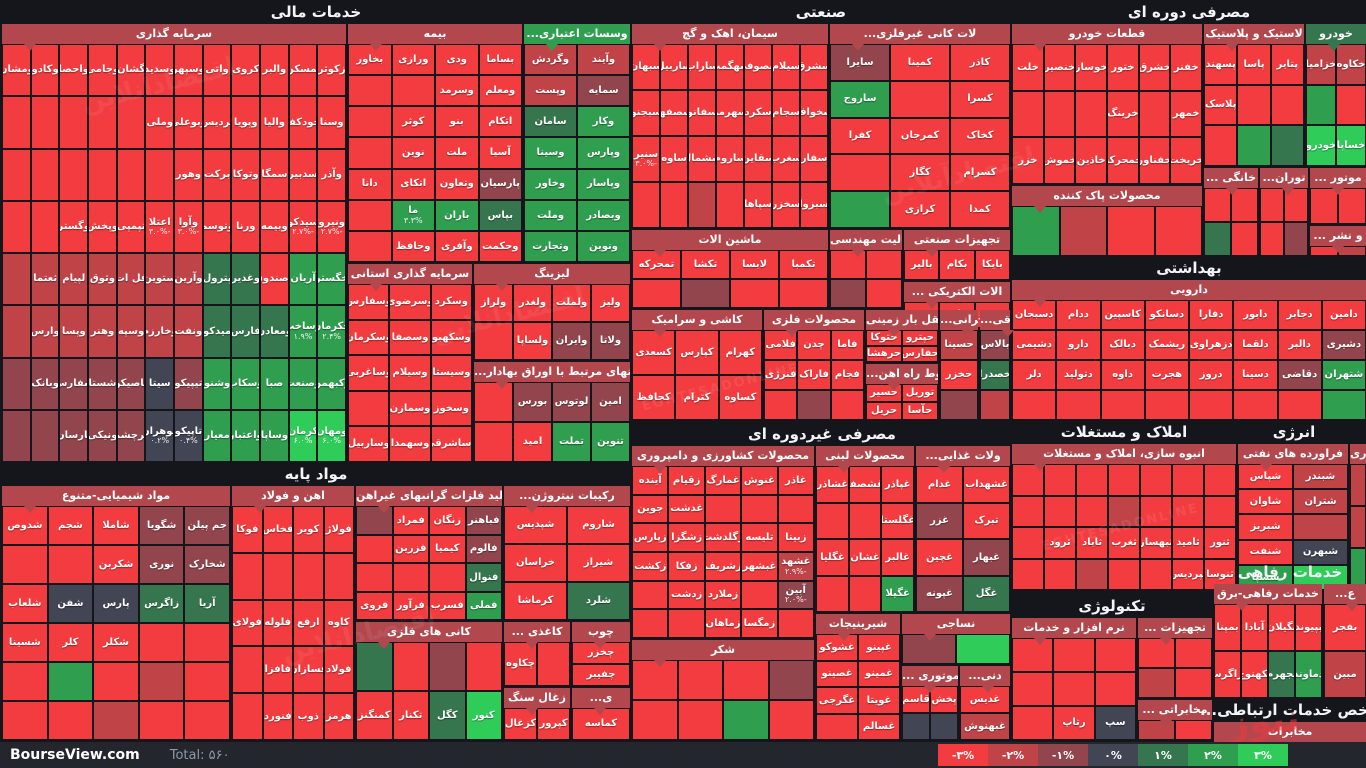 This screenshot has height=768, width=1366. Describe the element at coordinates (603, 60) in the screenshot. I see `stock-tile: وآیند` at that location.